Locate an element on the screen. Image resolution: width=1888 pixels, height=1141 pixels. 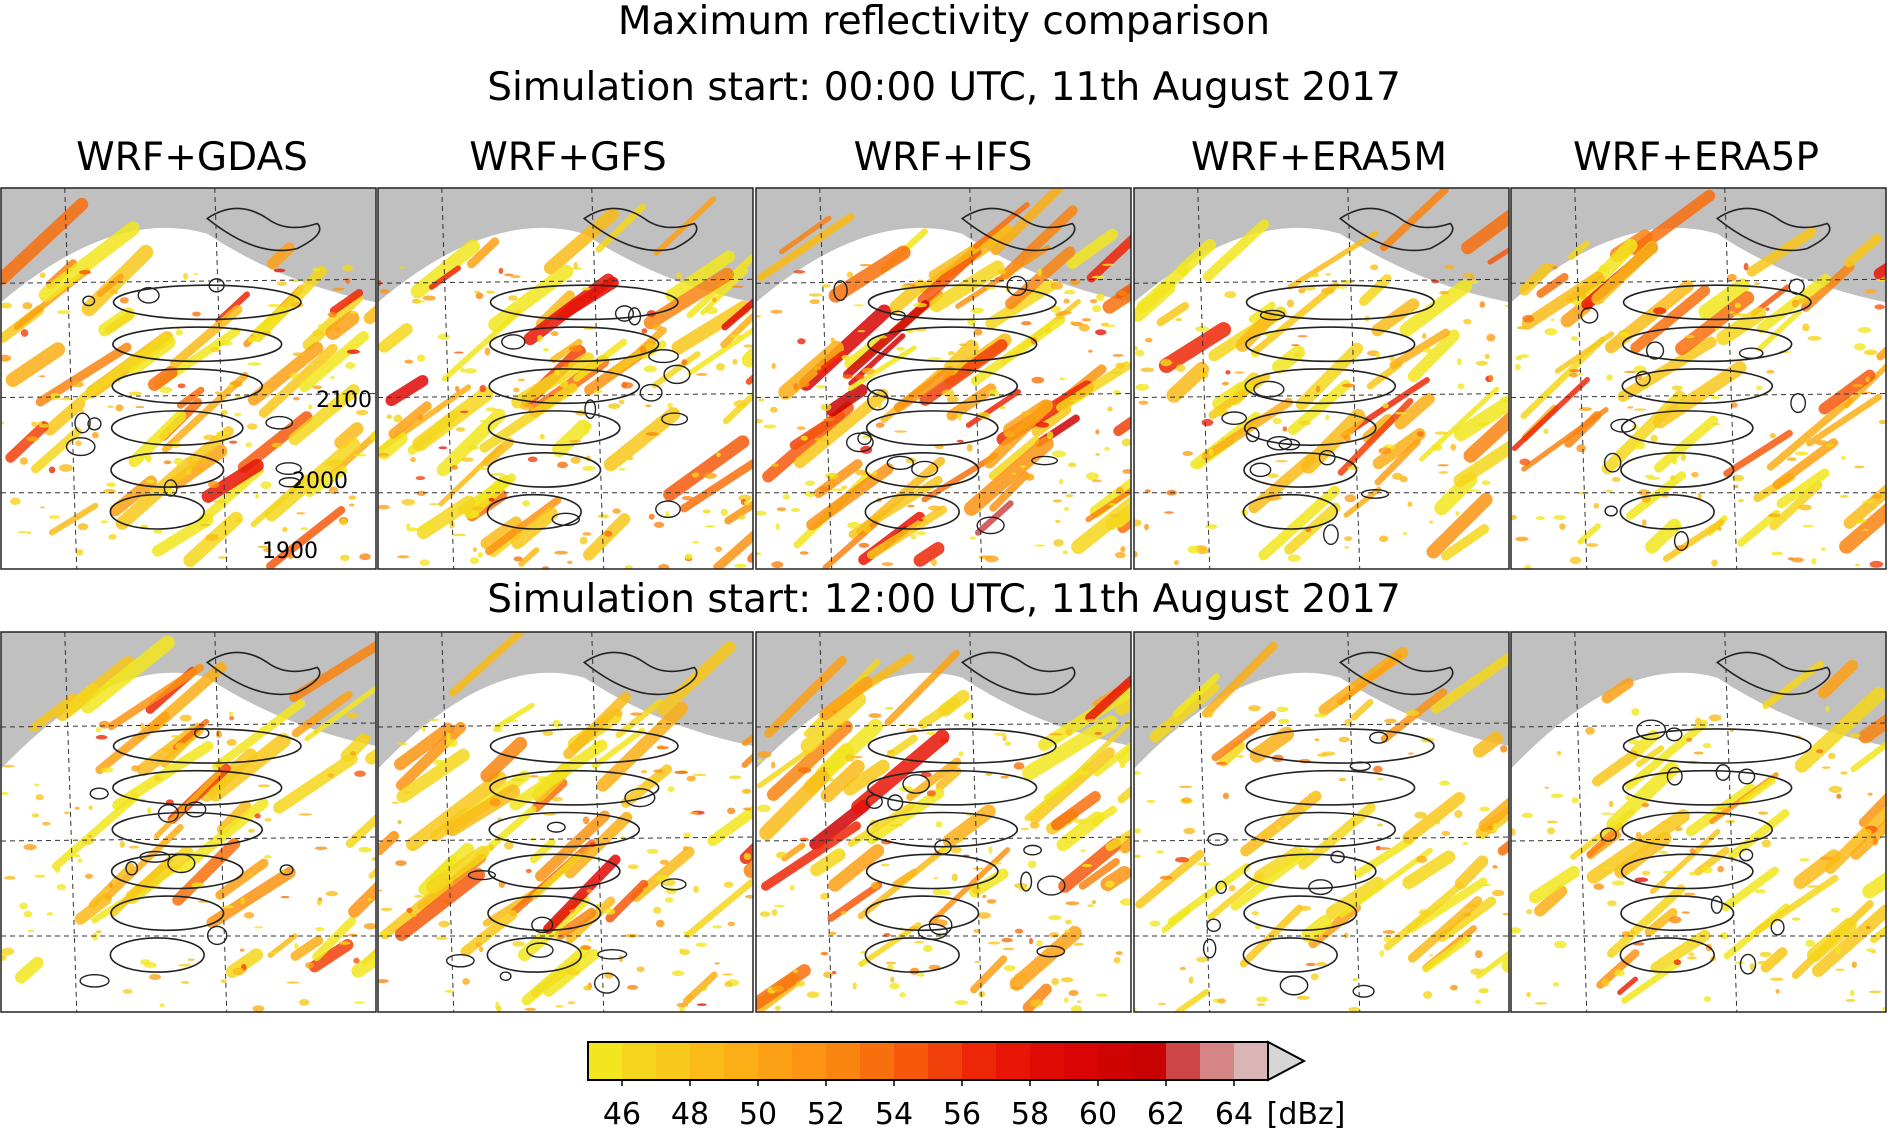
figure-title: Maximum reflectivity comparison is located at coordinates (944, 22).